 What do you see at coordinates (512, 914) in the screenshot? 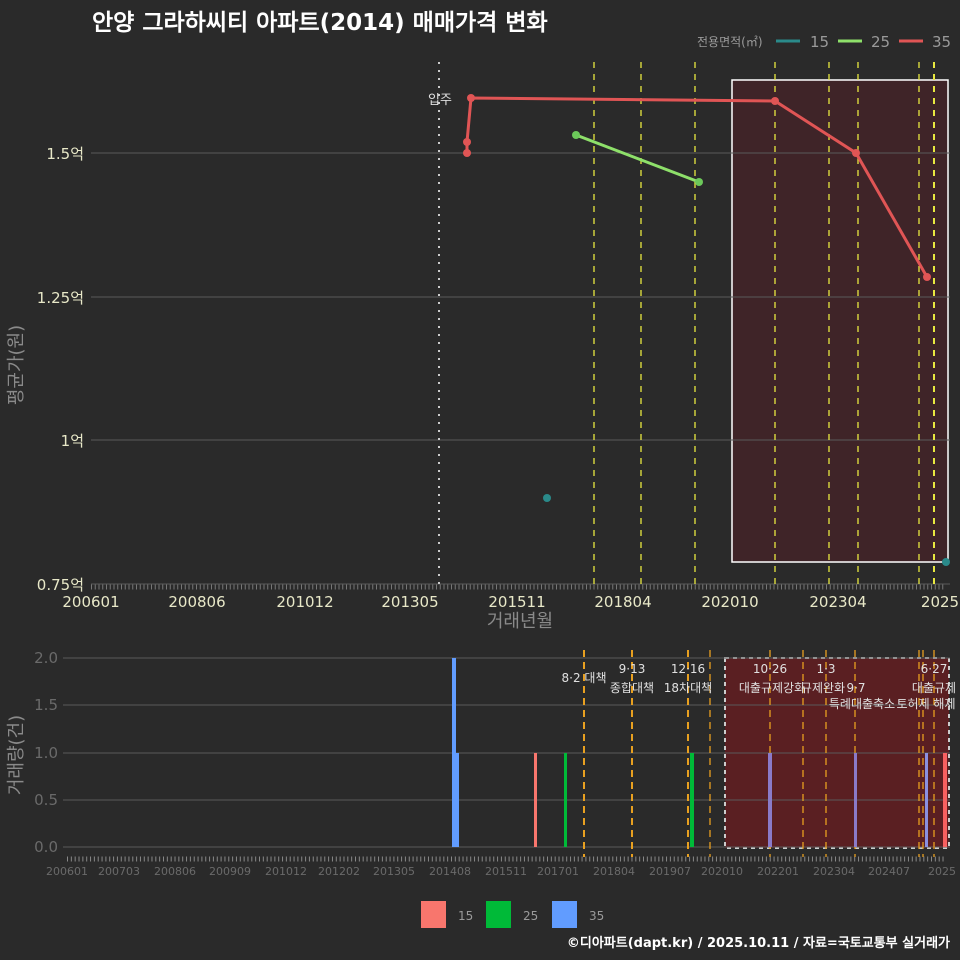
I see `bottom-legend: 15 25 35` at bounding box center [512, 914].